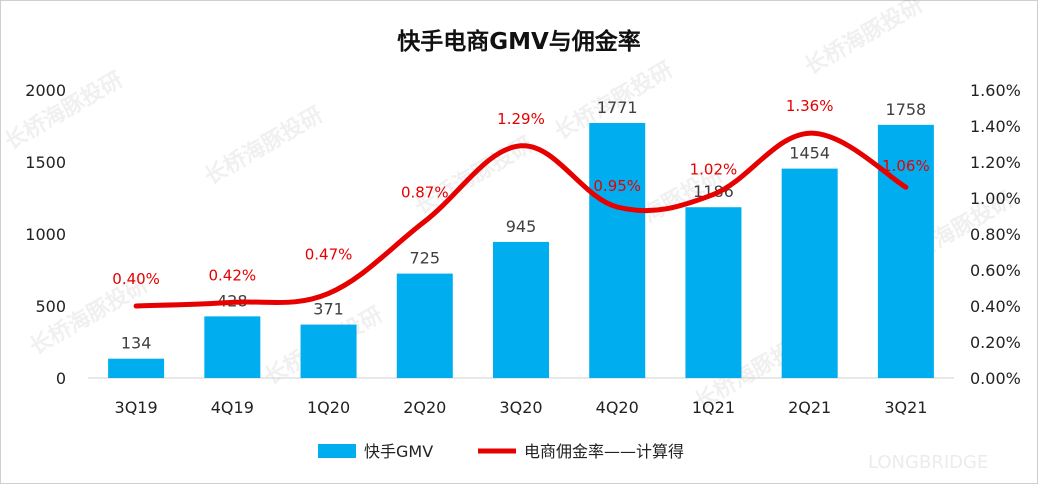 The height and width of the screenshot is (484, 1038). I want to click on watermark-brand: LONGBRIDGE, so click(928, 462).